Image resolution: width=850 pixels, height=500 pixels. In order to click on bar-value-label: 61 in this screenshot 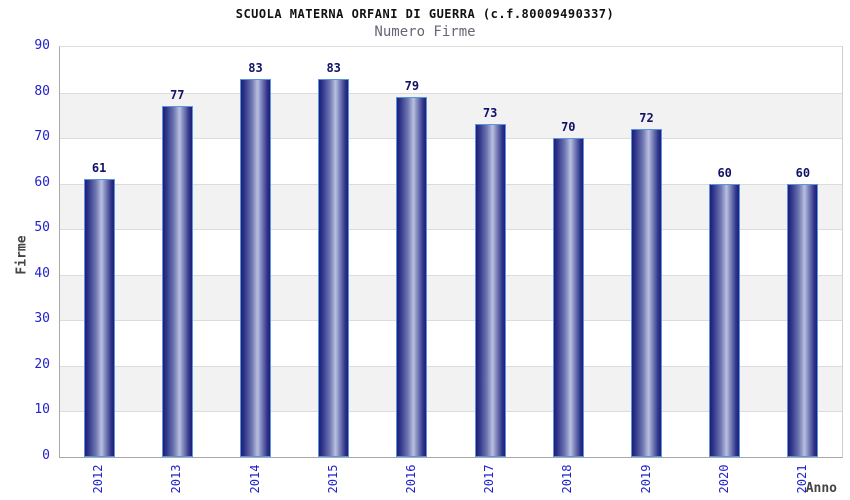, I will do `click(99, 168)`.